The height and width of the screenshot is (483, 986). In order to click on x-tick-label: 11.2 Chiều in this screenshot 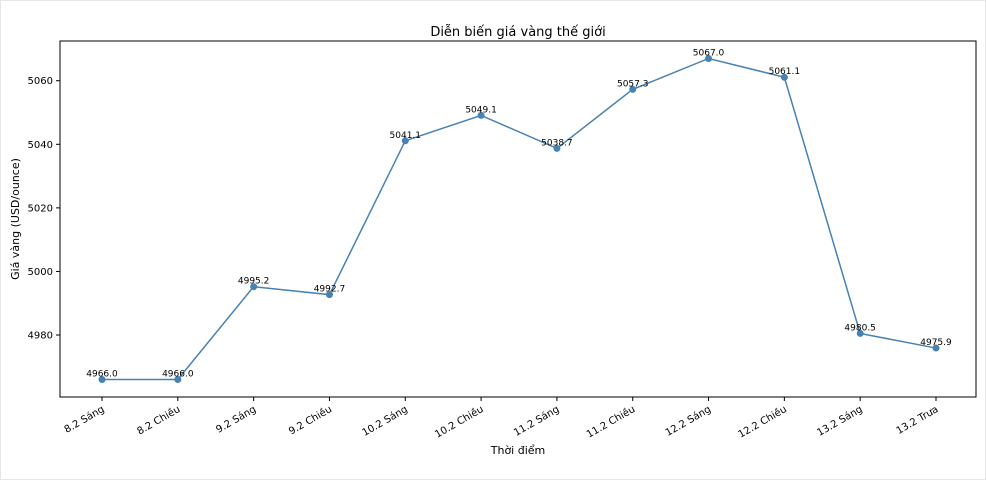, I will do `click(610, 421)`.